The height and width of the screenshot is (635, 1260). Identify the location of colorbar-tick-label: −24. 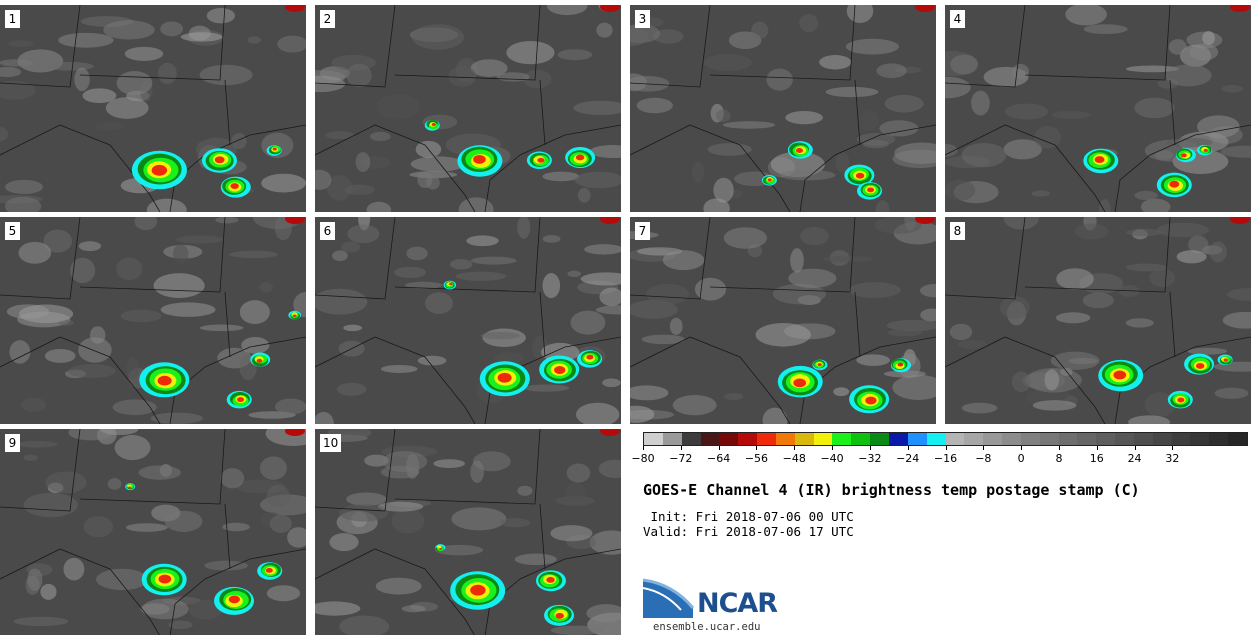
(908, 458).